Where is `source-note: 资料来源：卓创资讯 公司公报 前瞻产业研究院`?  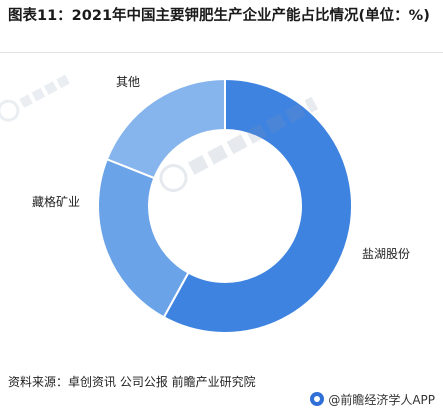
source-note: 资料来源：卓创资讯 公司公报 前瞻产业研究院 is located at coordinates (132, 382).